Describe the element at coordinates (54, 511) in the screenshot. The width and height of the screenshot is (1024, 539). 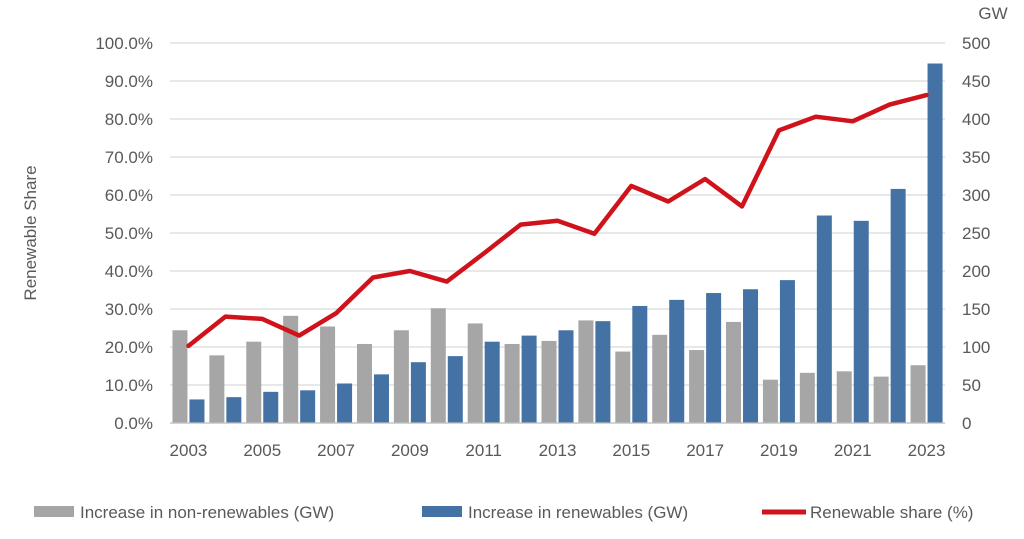
I see `legend-swatch-non-renewables` at that location.